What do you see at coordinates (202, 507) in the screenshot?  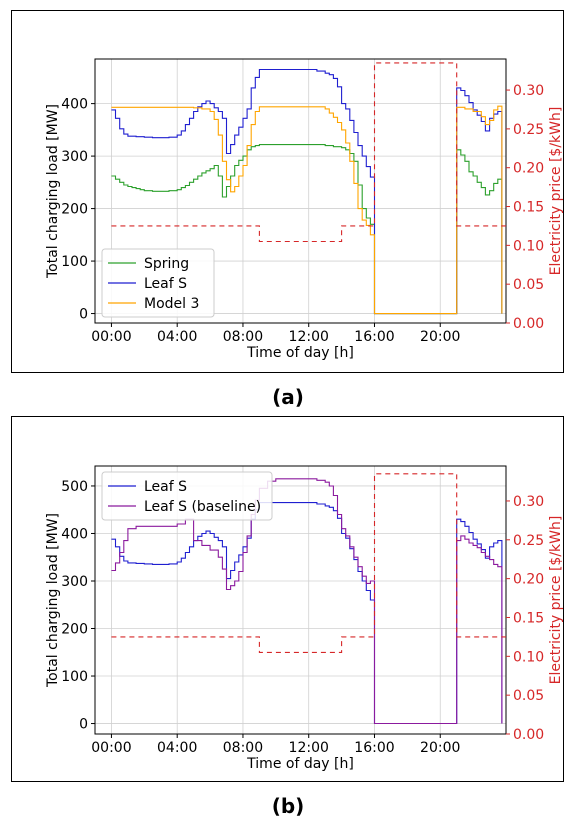 I see `legend-label-baseline: Leaf S (baseline)` at bounding box center [202, 507].